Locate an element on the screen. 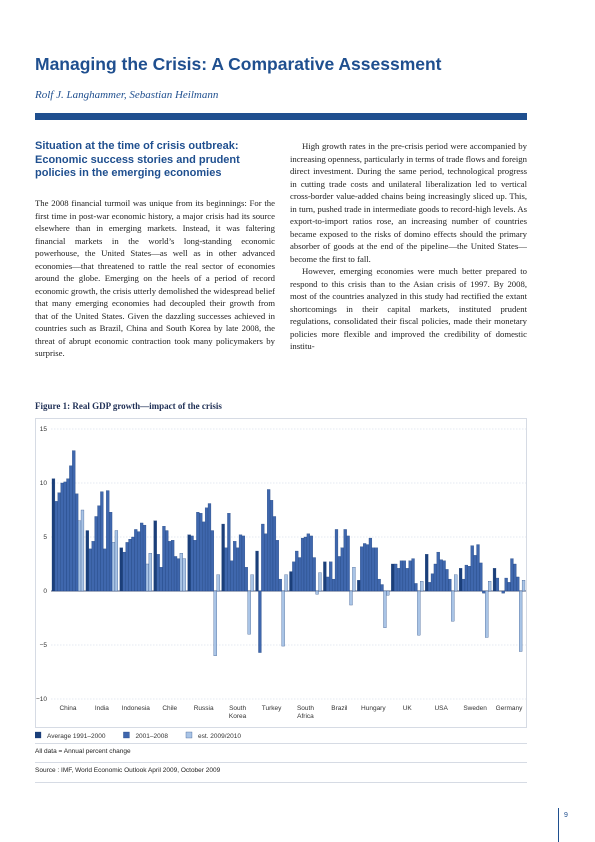 Image resolution: width=595 pixels, height=842 pixels. y-tick-label: 0 is located at coordinates (45, 591).